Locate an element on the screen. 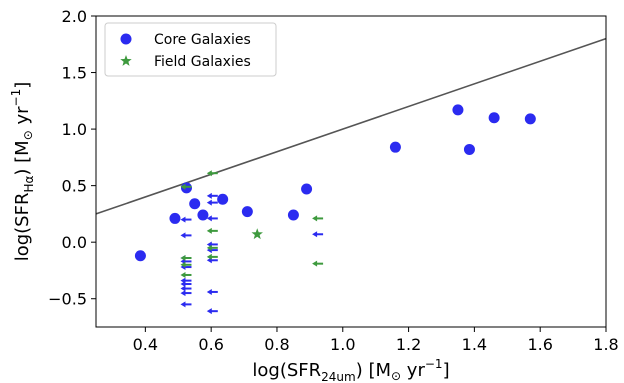 The image size is (624, 383). y-axis-label: log(SFRHα) [M⊙ yr−1] is located at coordinates (22, 172).